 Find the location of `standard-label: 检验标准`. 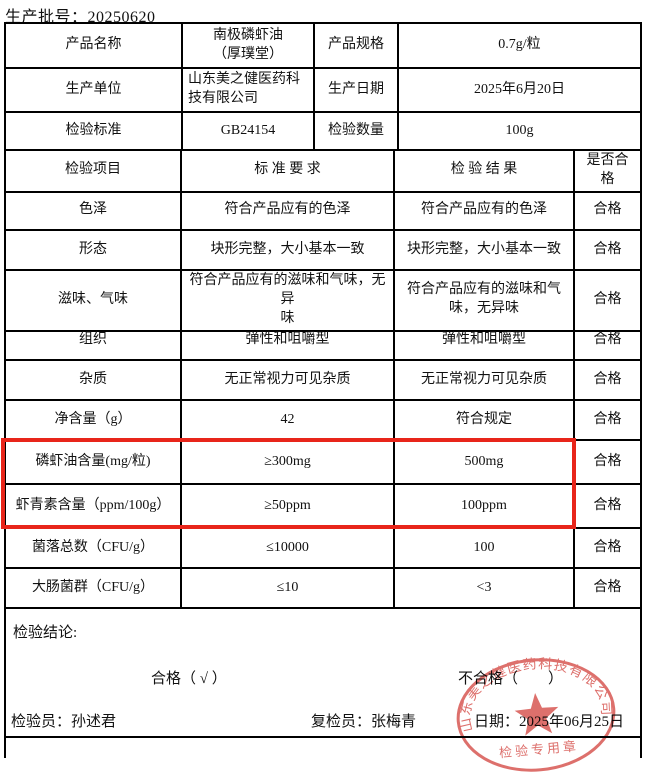

standard-label: 检验标准 is located at coordinates (94, 132).